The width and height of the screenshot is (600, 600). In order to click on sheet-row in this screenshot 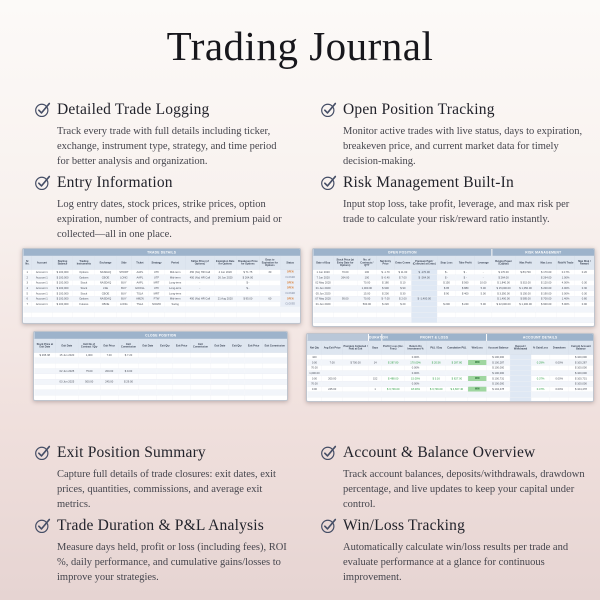, I will do `click(161, 320)`.